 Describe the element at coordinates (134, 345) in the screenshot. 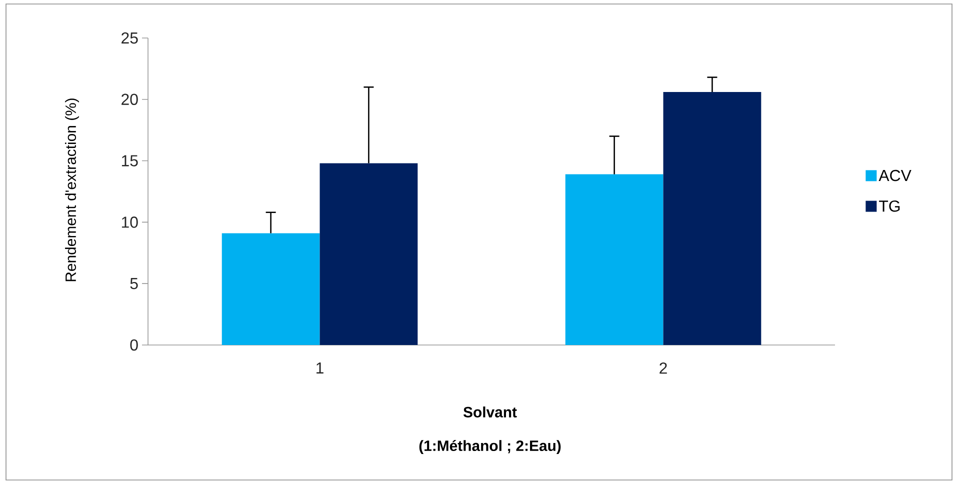

I see `y-tick-label: 0` at that location.